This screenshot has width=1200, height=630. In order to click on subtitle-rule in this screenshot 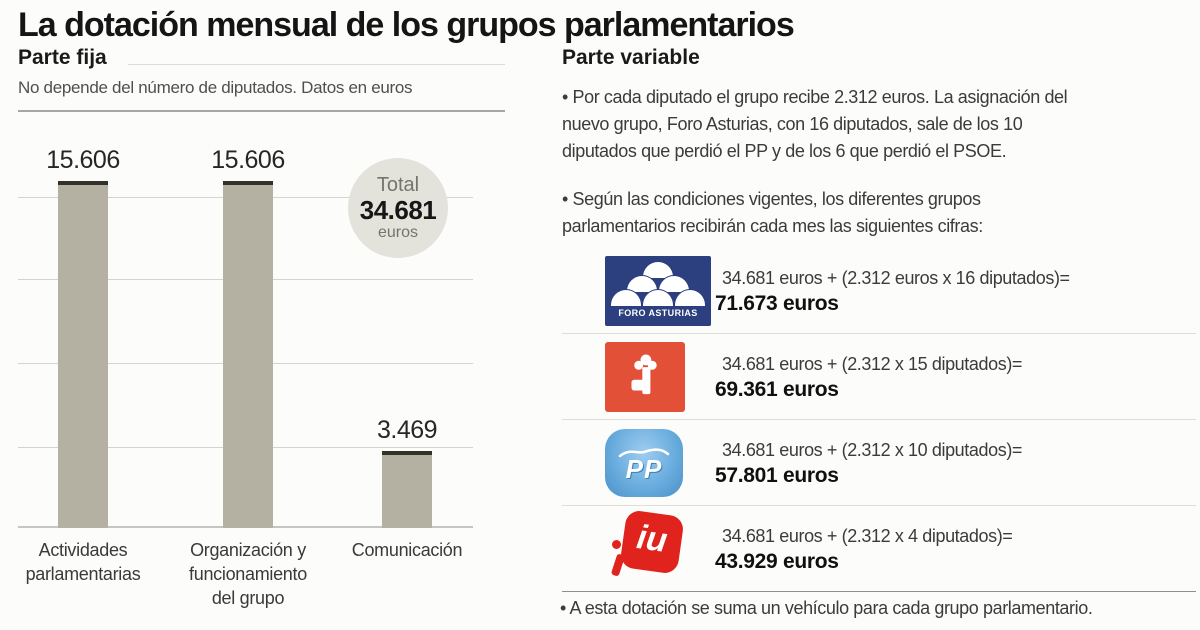, I will do `click(261, 111)`.